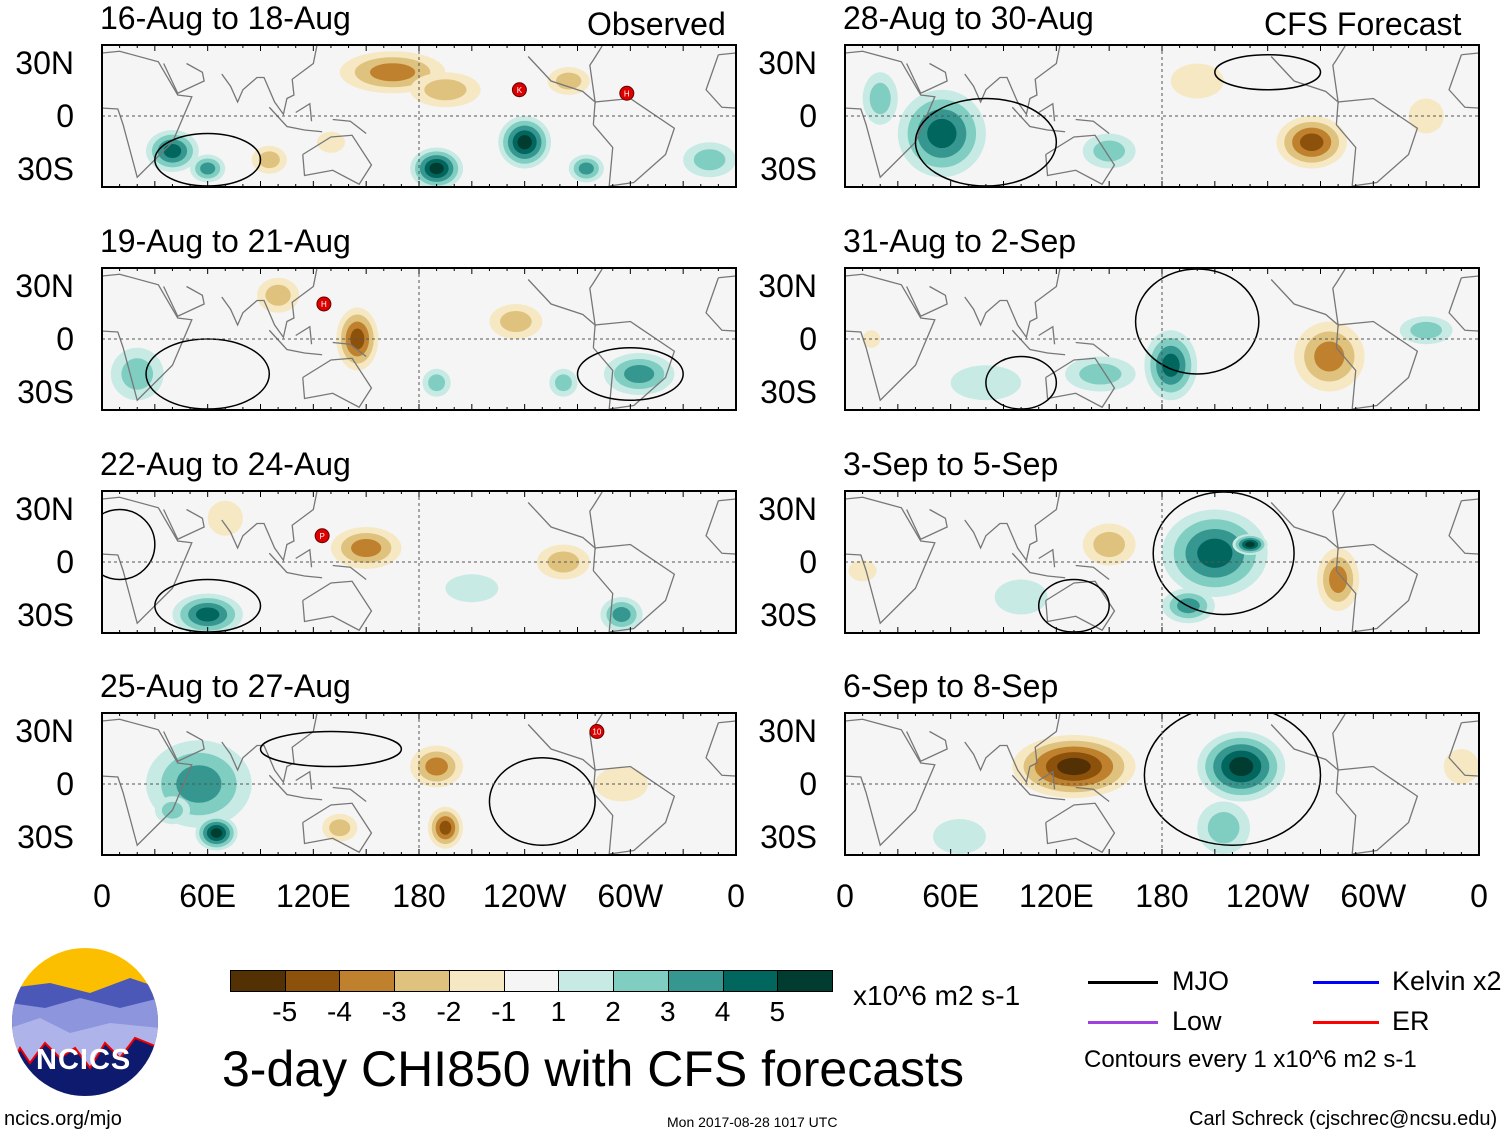  What do you see at coordinates (449, 1011) in the screenshot?
I see `colorbar-label: -2` at bounding box center [449, 1011].